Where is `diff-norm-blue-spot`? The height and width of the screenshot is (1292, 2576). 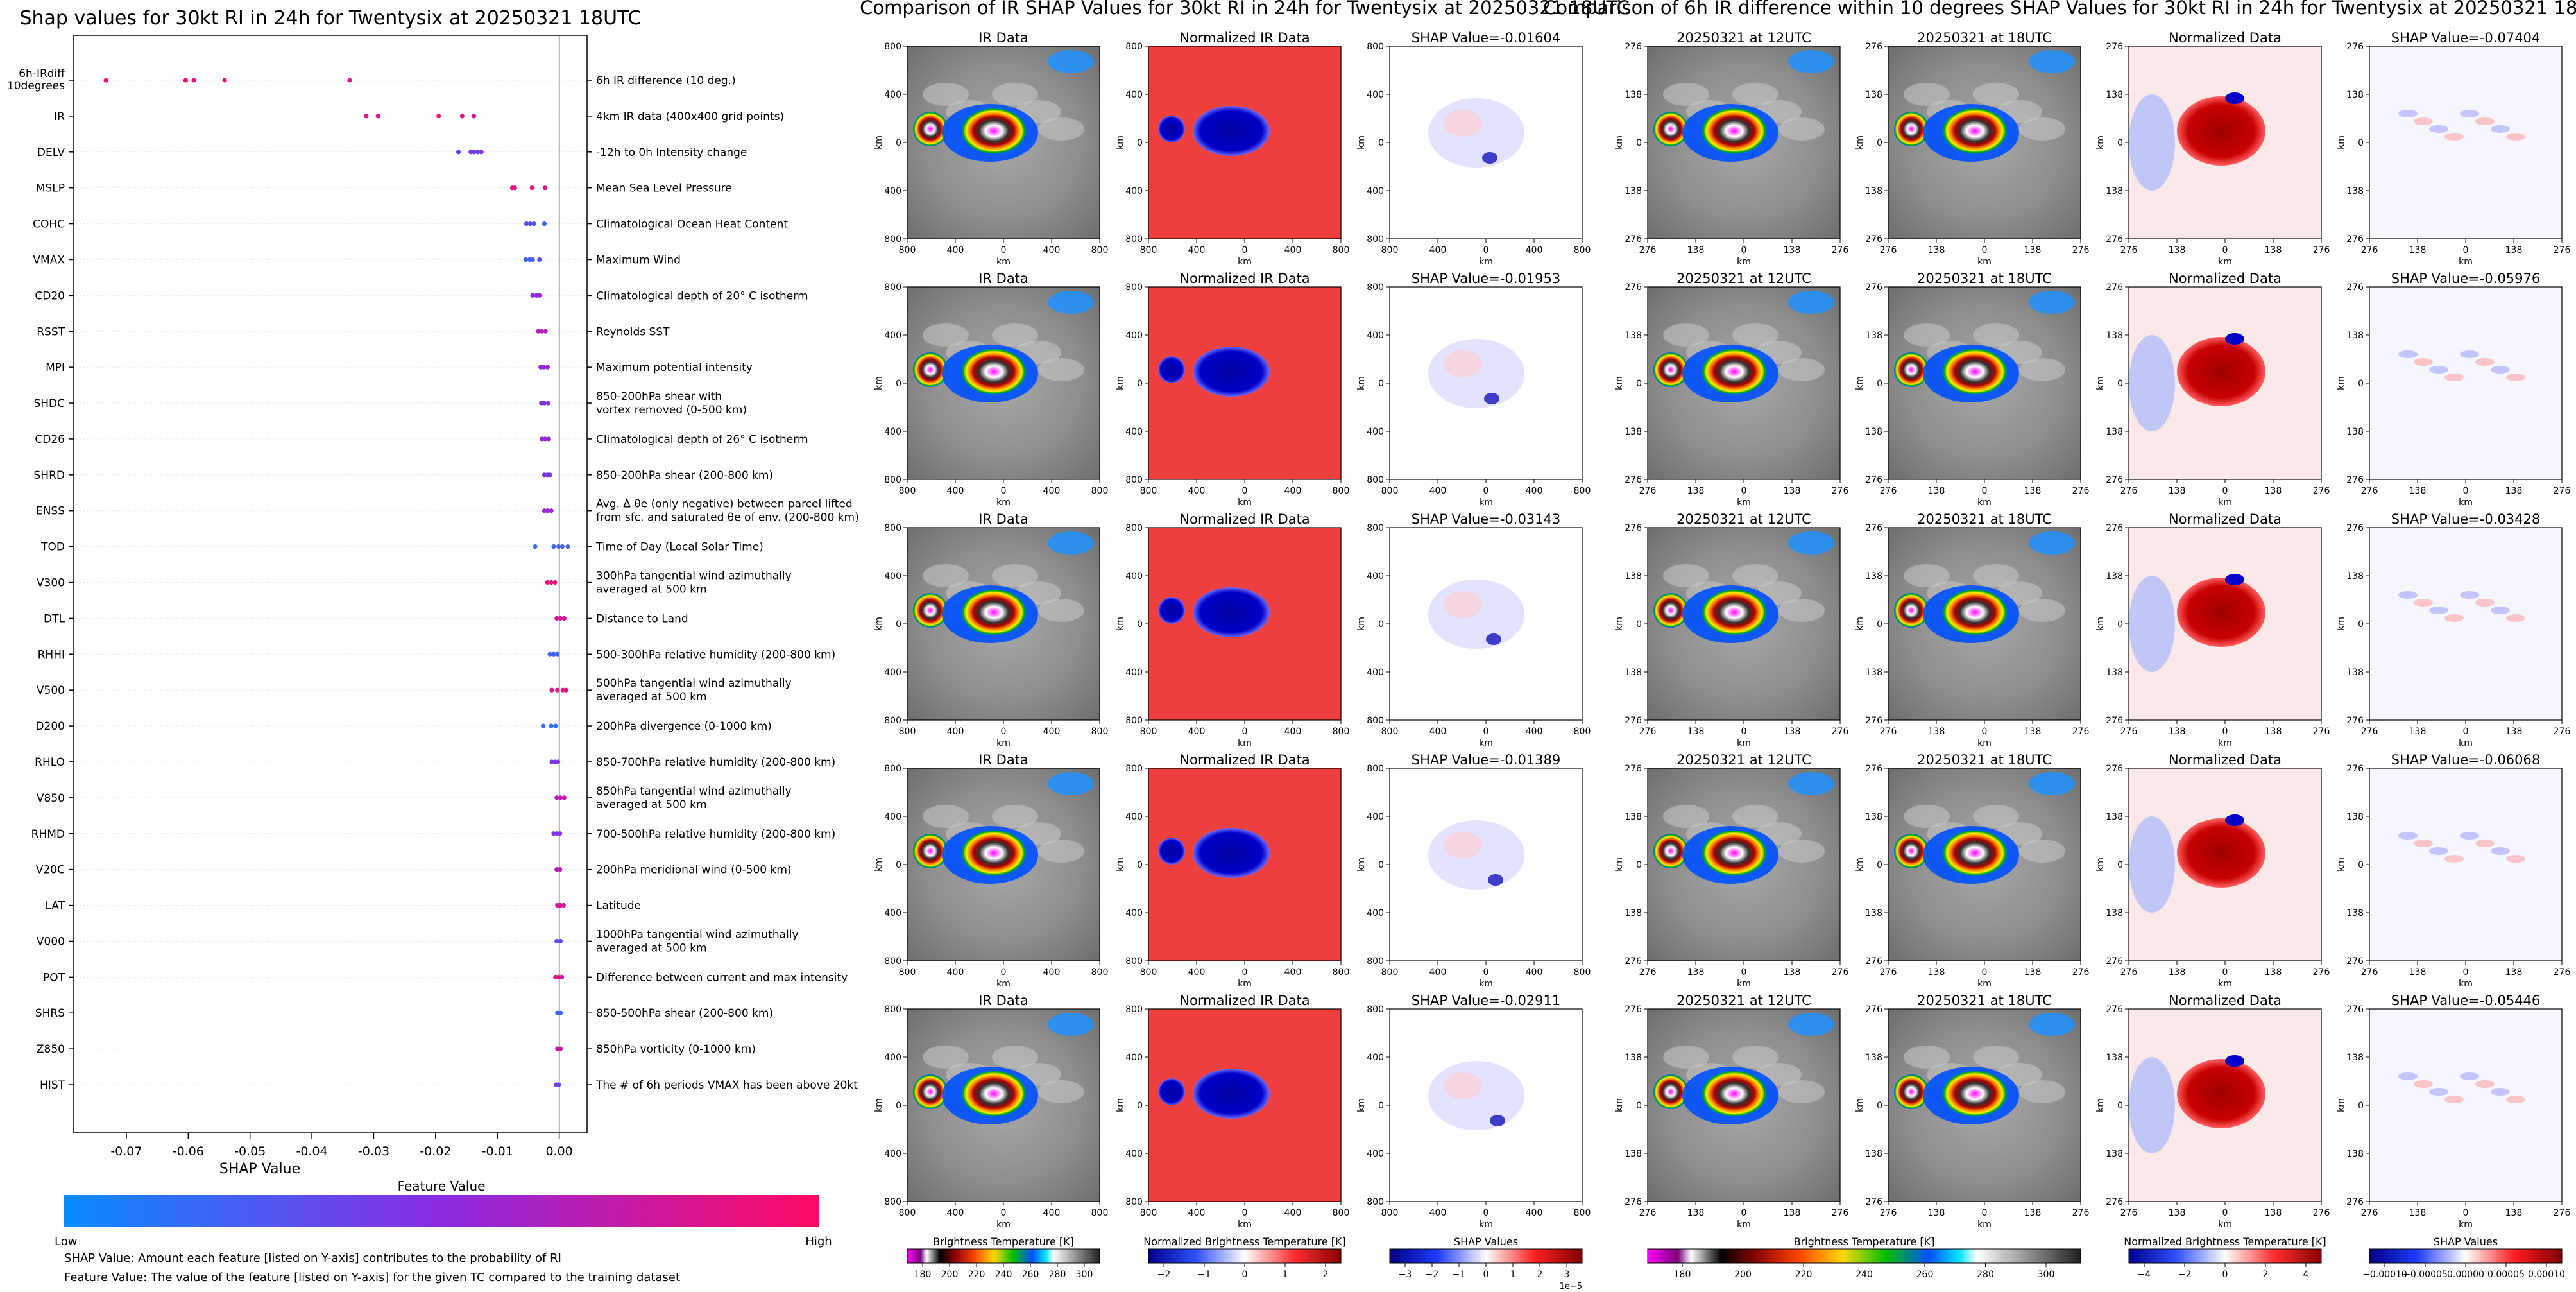 diff-norm-blue-spot is located at coordinates (2234, 98).